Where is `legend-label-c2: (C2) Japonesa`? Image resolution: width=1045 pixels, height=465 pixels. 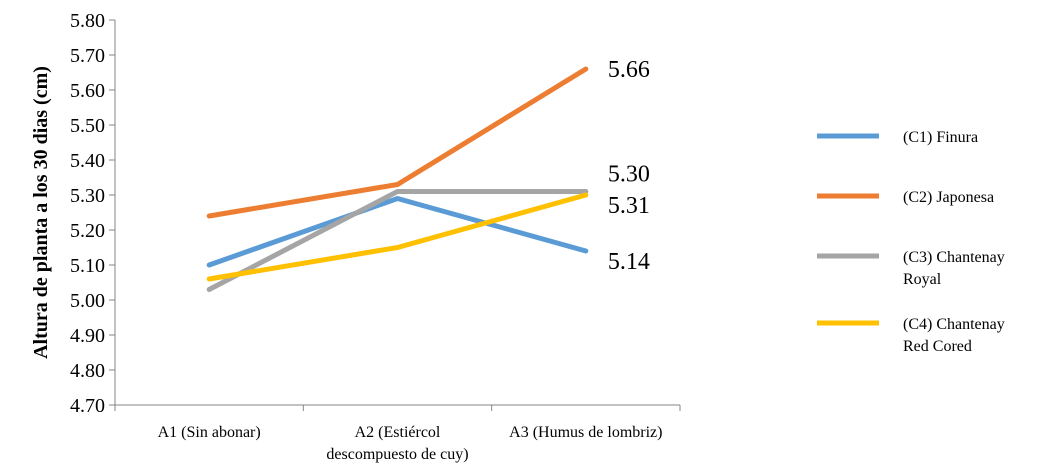
legend-label-c2: (C2) Japonesa is located at coordinates (948, 197).